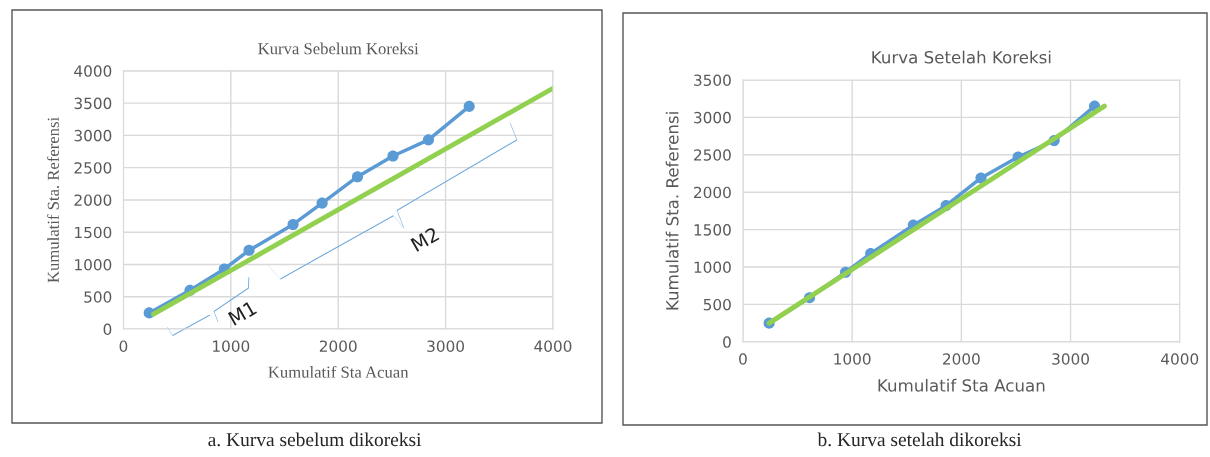 The height and width of the screenshot is (457, 1210). What do you see at coordinates (93, 71) in the screenshot?
I see `y-tick-label: 4000` at bounding box center [93, 71].